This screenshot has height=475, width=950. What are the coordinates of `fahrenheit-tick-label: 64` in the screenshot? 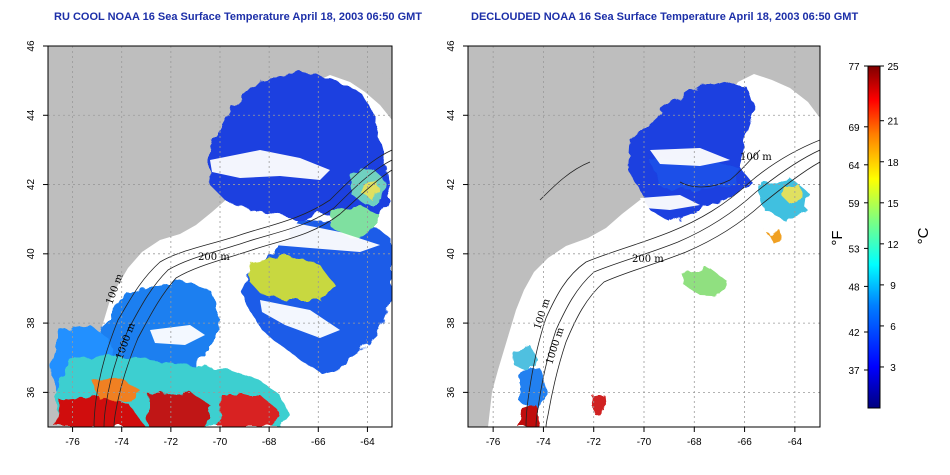 It's located at (854, 166).